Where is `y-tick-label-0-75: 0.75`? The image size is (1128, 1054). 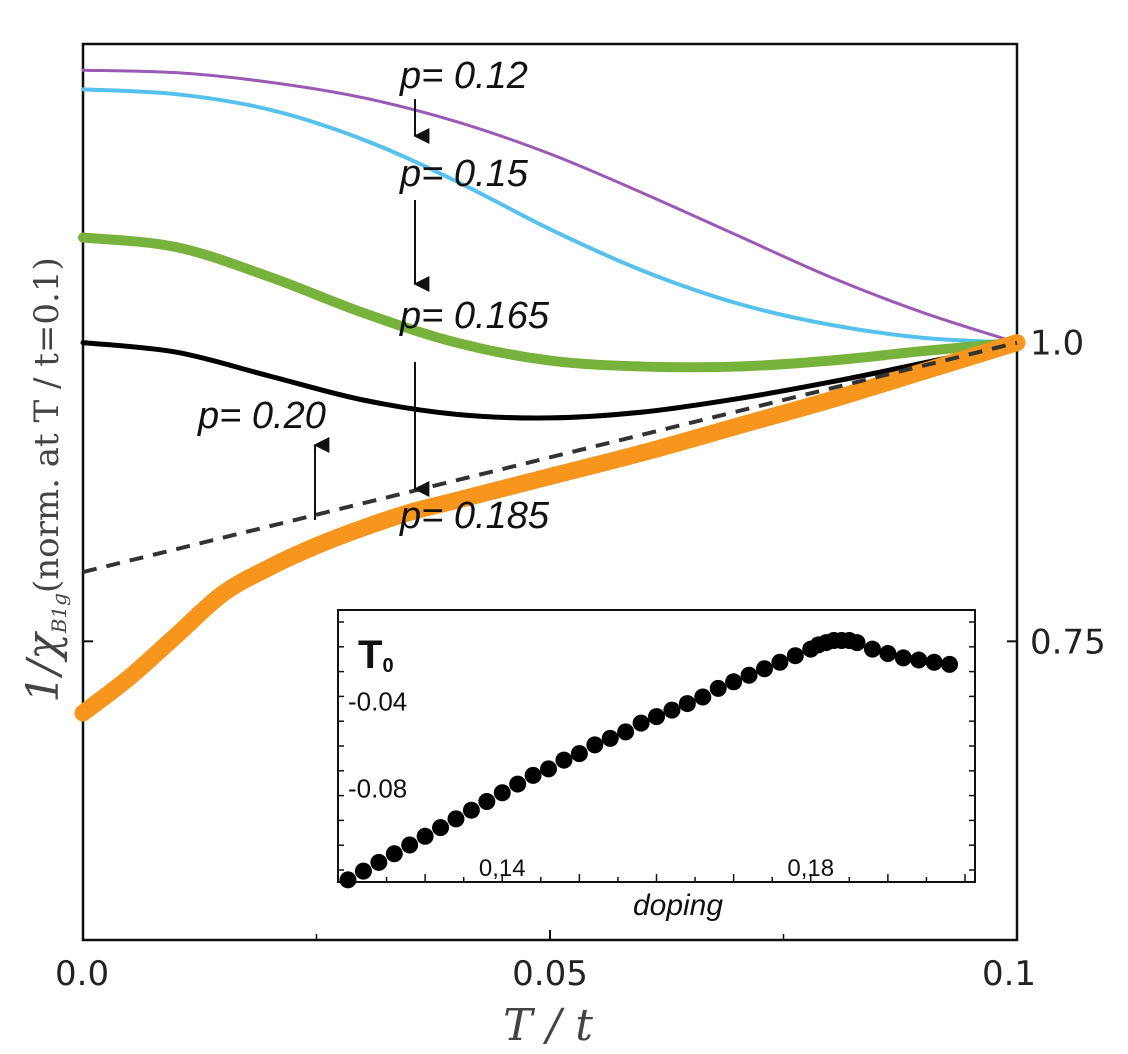 y-tick-label-0-75: 0.75 is located at coordinates (1068, 642).